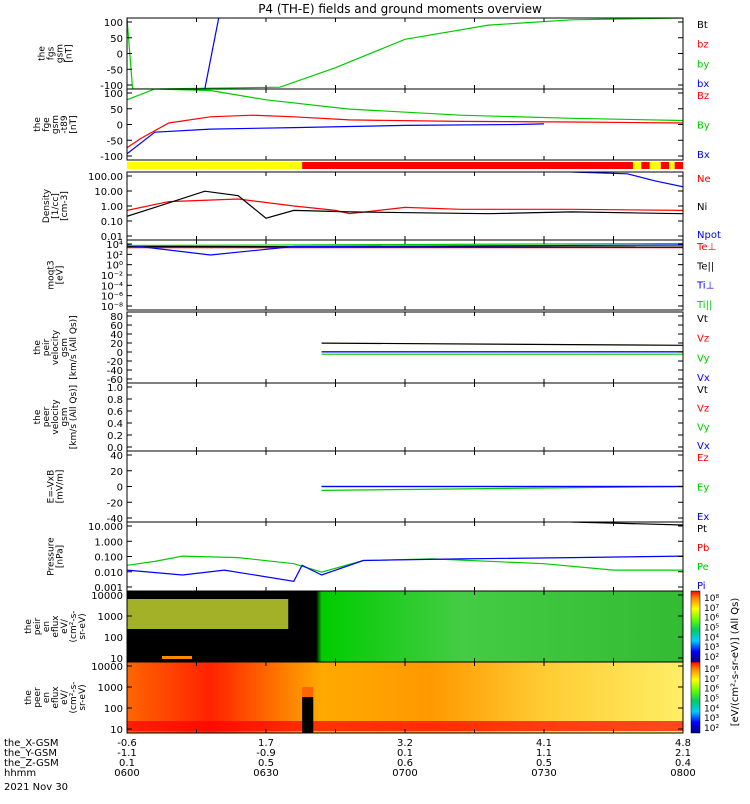  What do you see at coordinates (703, 458) in the screenshot?
I see `legend-entry: Ez` at bounding box center [703, 458].